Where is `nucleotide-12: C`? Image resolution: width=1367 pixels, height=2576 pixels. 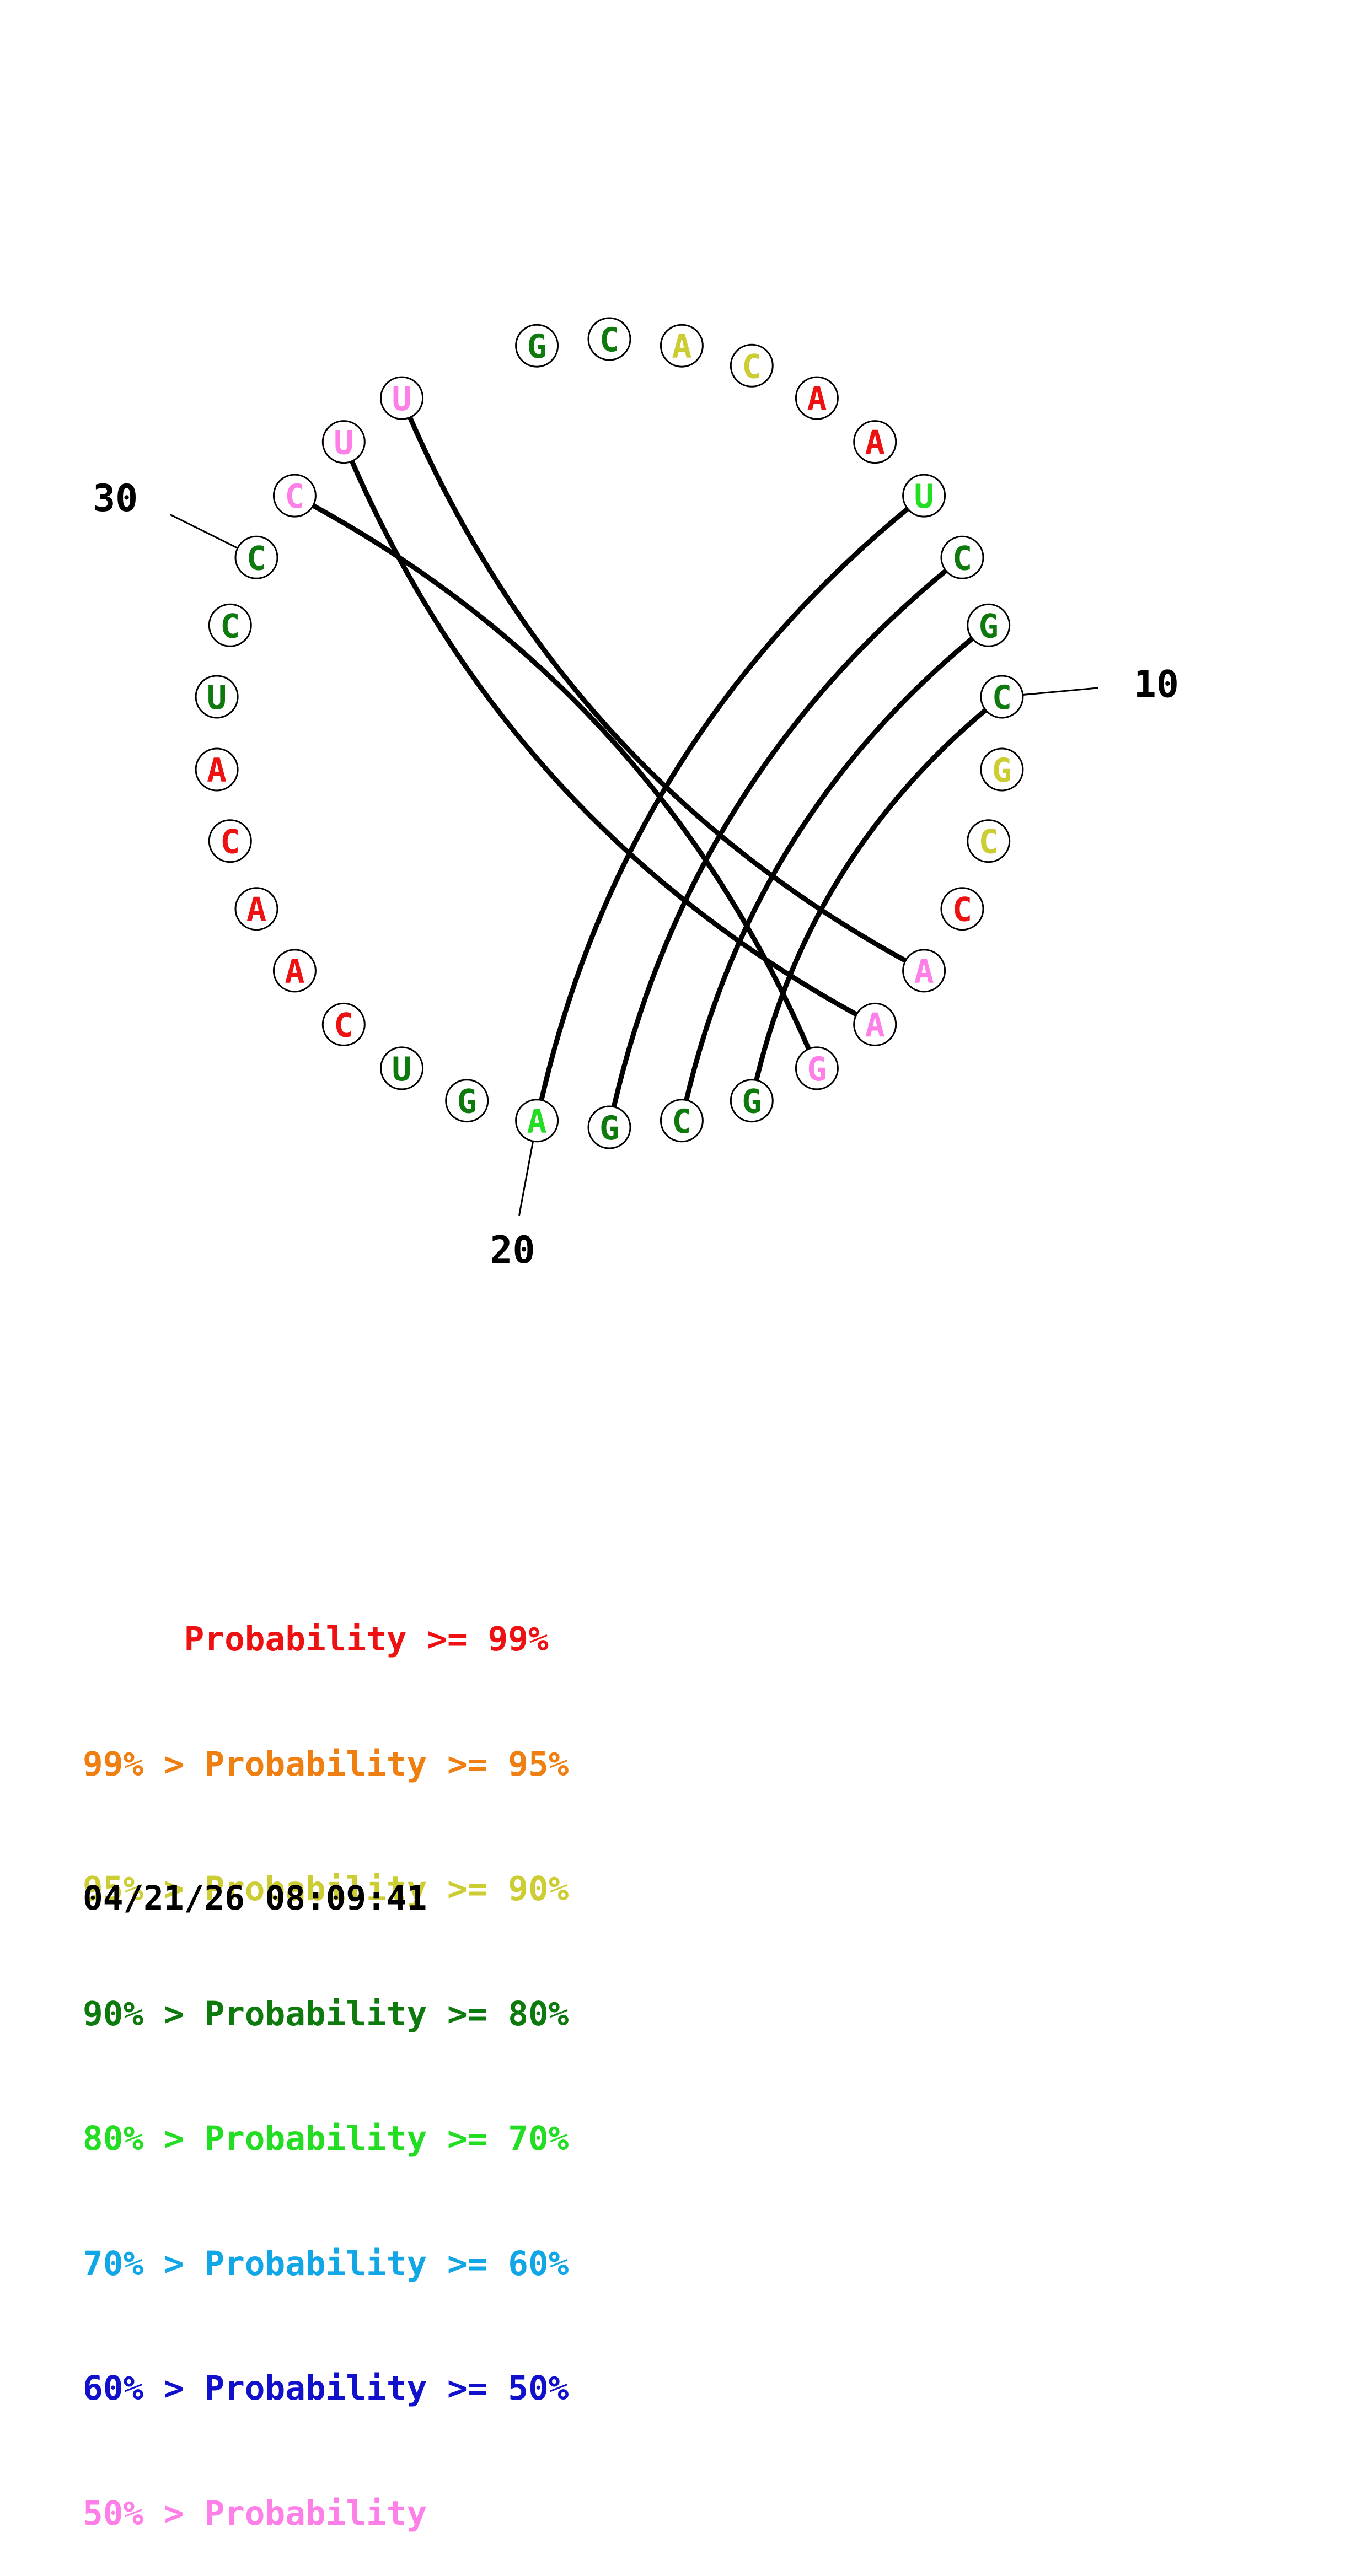
nucleotide-12: C is located at coordinates (989, 841).